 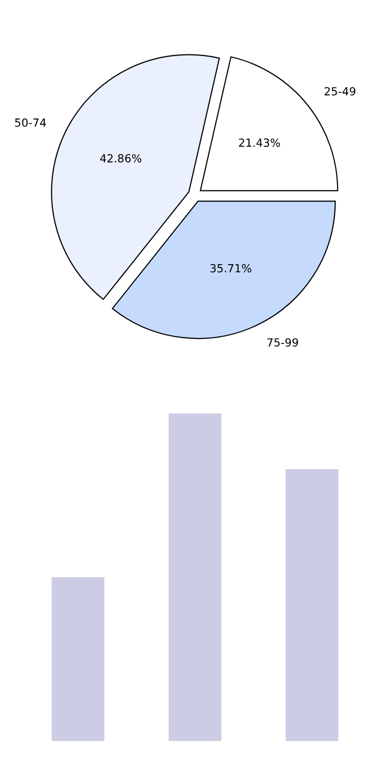 What do you see at coordinates (30, 122) in the screenshot?
I see `slice-label: 50-74` at bounding box center [30, 122].